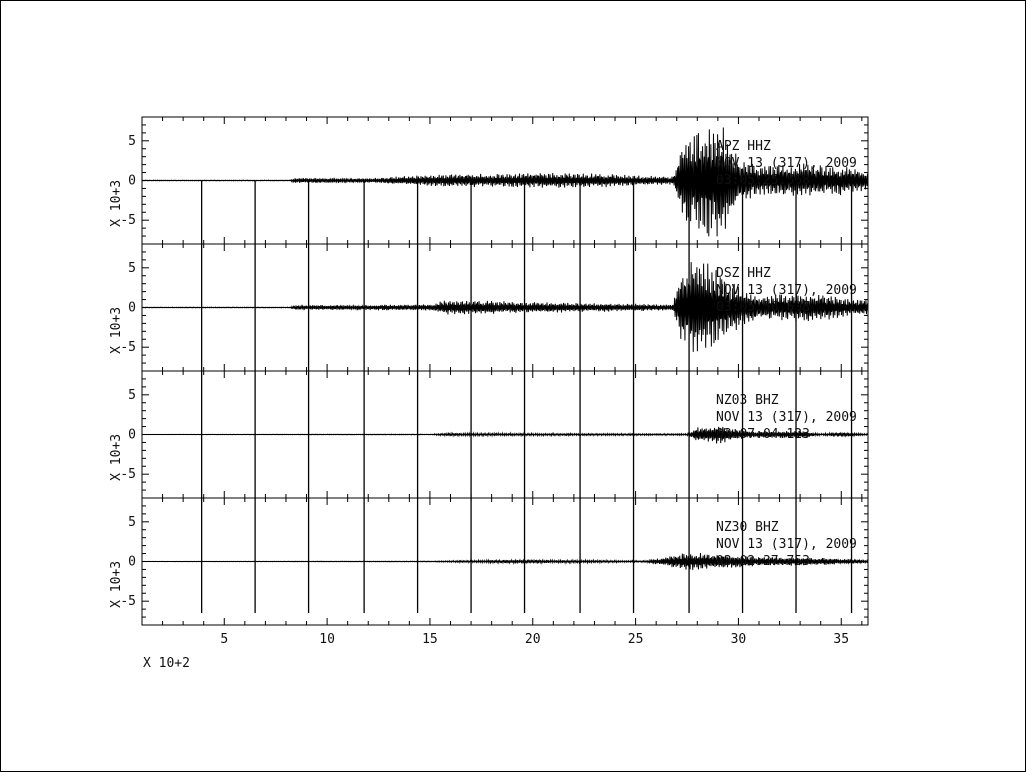 Image resolution: width=1026 pixels, height=772 pixels. I want to click on time-label: 03:02:37.753, so click(763, 561).